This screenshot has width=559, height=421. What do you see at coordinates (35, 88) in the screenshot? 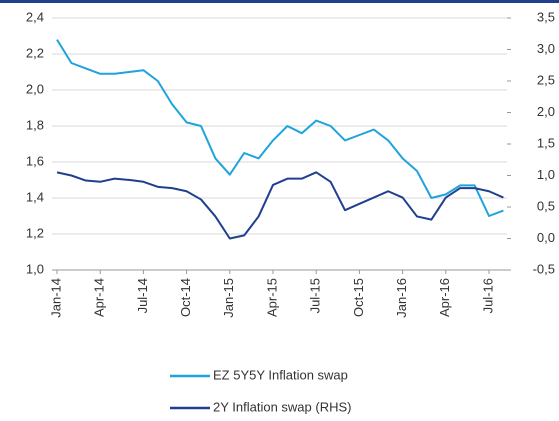
I see `y-tick-label: 2,0` at bounding box center [35, 88].